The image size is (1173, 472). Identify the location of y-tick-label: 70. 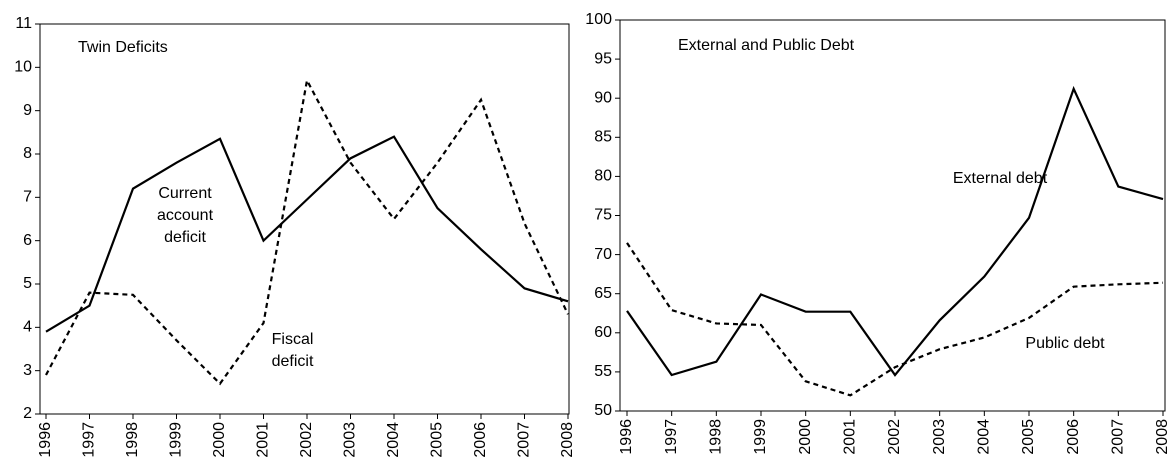
(603, 254).